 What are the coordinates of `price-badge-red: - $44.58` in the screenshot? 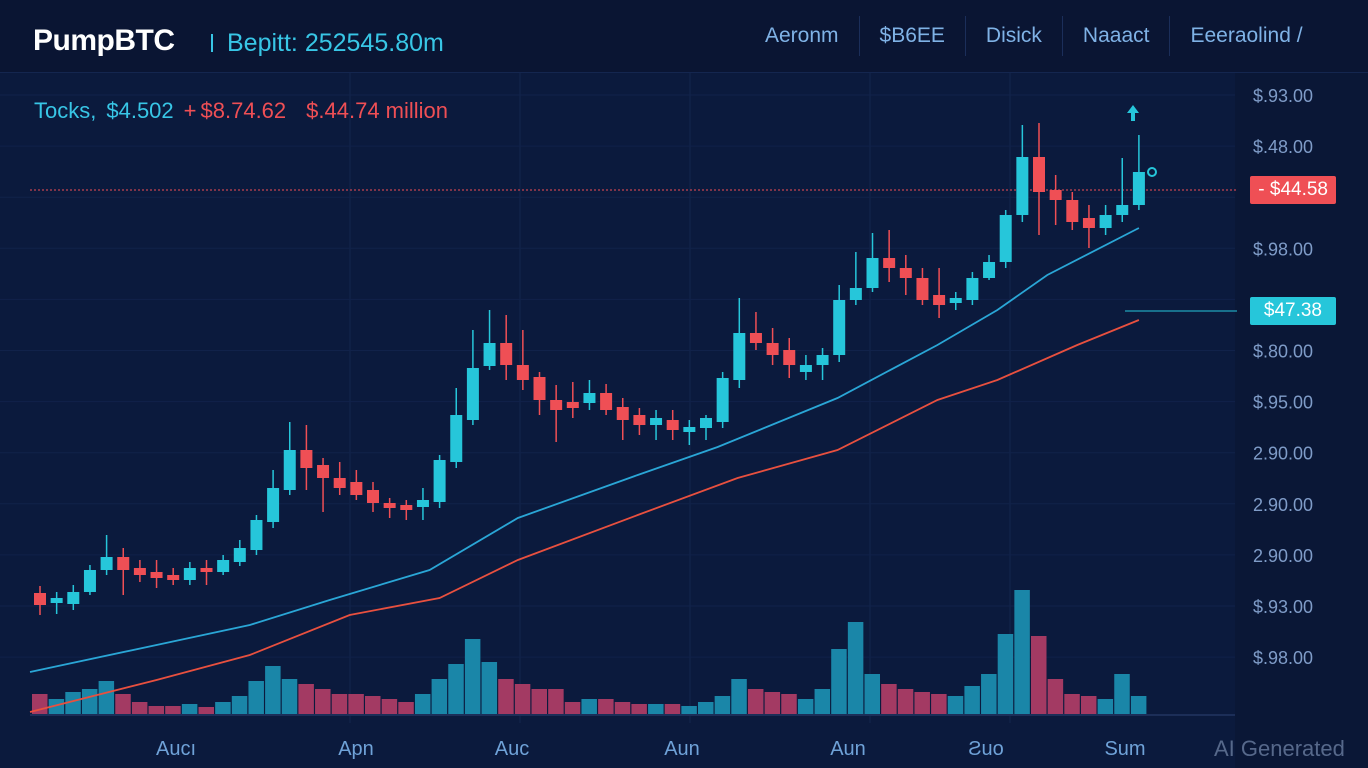 It's located at (1293, 190).